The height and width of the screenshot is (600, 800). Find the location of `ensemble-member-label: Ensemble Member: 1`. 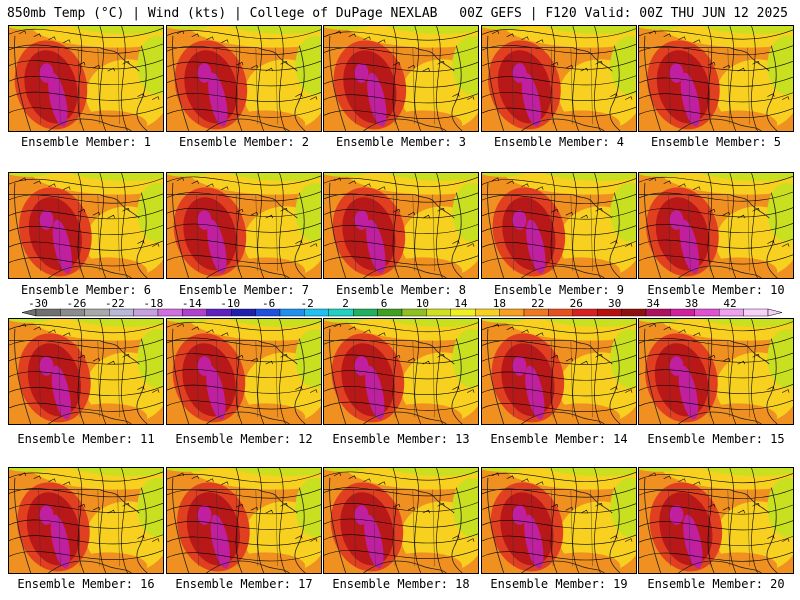

ensemble-member-label: Ensemble Member: 1 is located at coordinates (86, 142).